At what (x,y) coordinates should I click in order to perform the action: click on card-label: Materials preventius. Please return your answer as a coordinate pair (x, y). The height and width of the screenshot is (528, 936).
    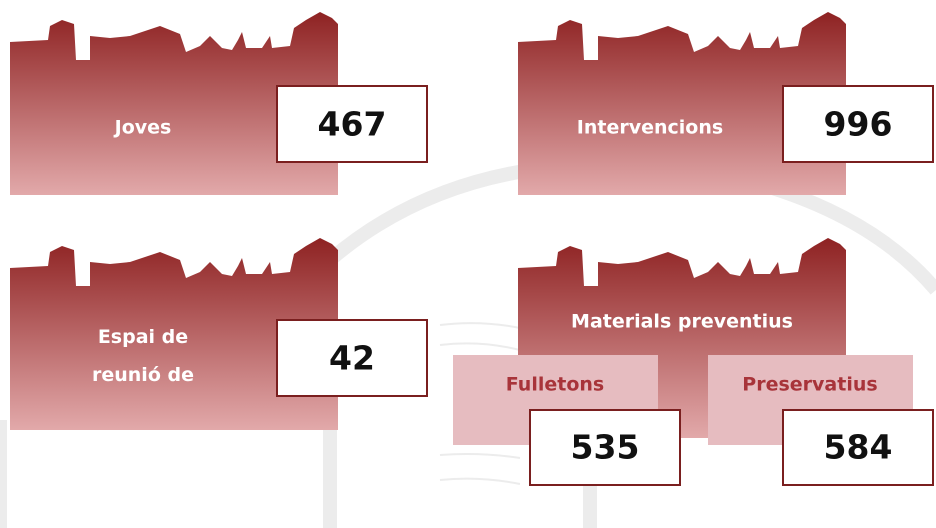
    Looking at the image, I should click on (682, 322).